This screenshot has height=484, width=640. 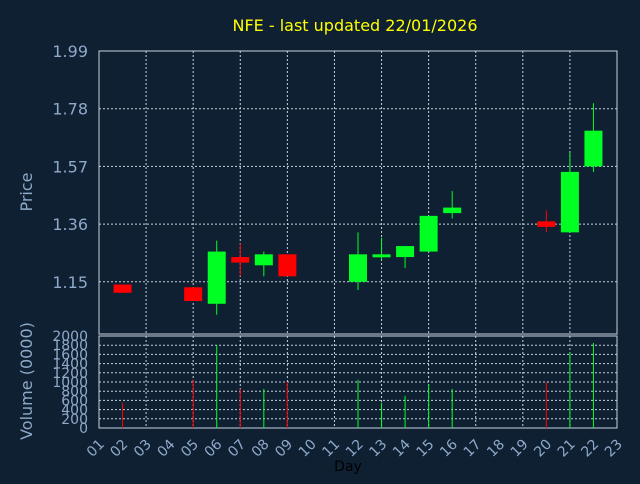 I want to click on price-axis-label: Price, so click(x=26, y=191).